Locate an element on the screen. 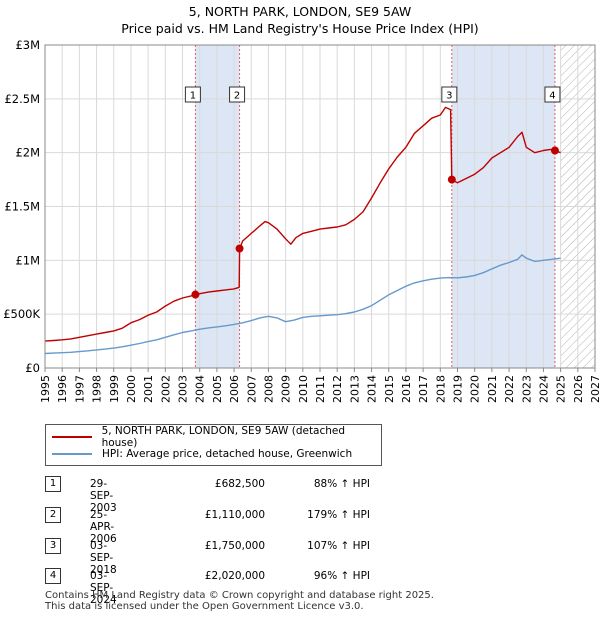  transaction-hpi: 96% ↑ HPI is located at coordinates (341, 576).